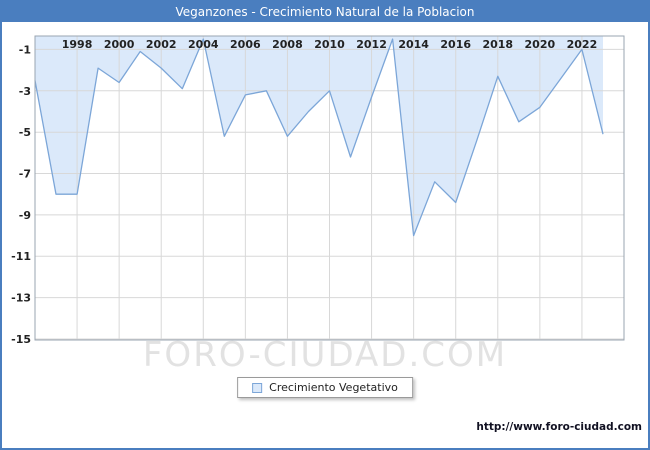  I want to click on svg-text: 2016, so click(455, 44).